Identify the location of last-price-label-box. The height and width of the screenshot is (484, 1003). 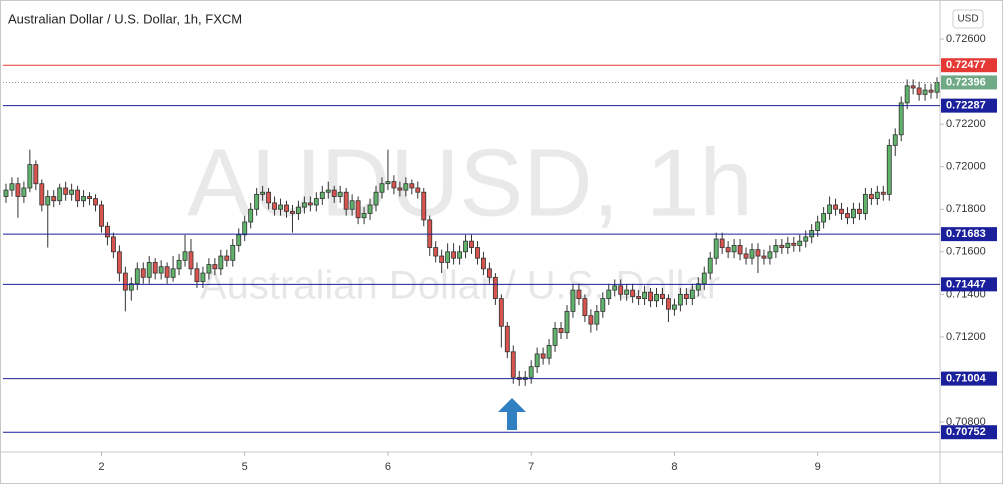
(969, 82).